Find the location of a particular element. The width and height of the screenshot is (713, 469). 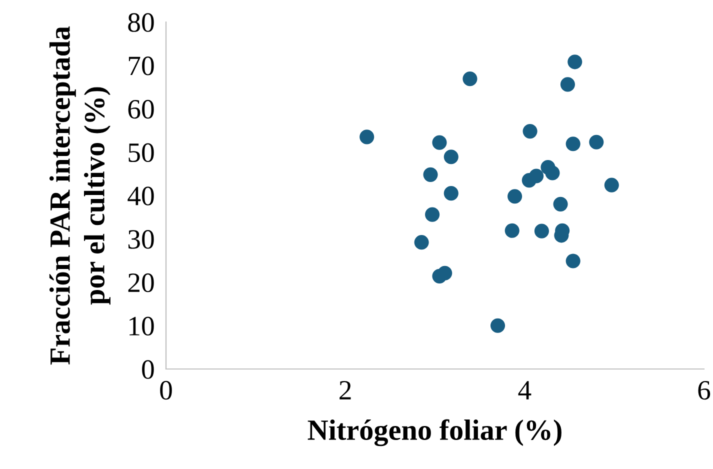

y-tick-label: 20 is located at coordinates (141, 282).